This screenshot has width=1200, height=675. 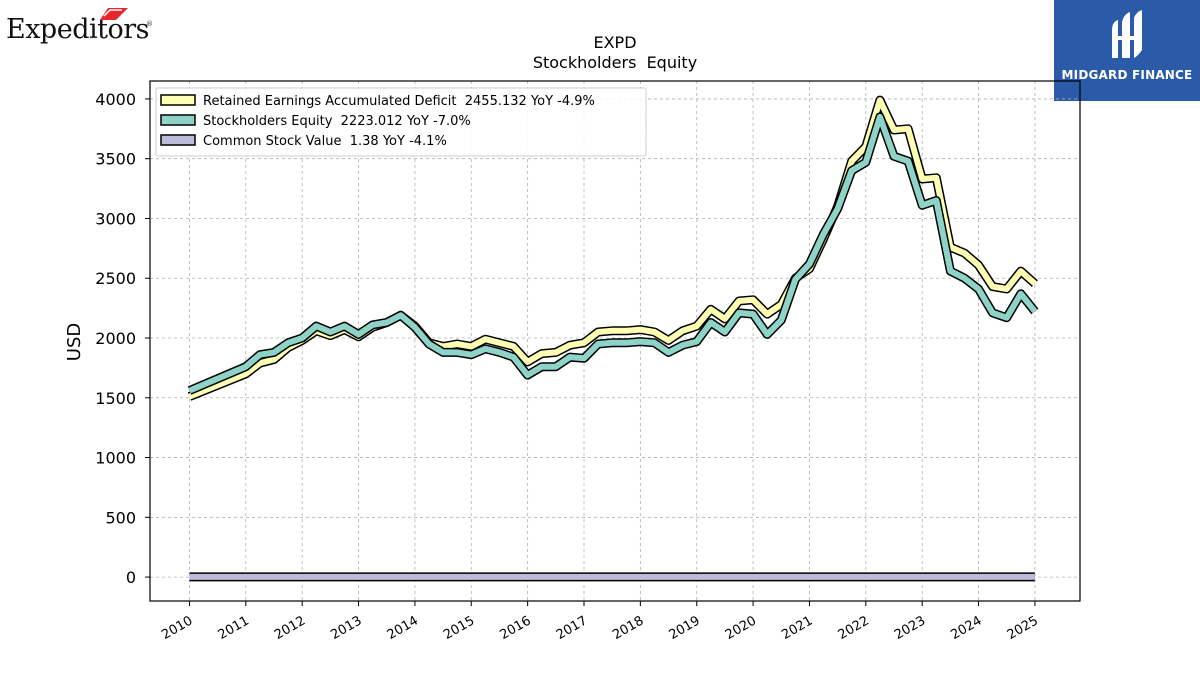 What do you see at coordinates (131, 577) in the screenshot?
I see `y-tick-label: 0` at bounding box center [131, 577].